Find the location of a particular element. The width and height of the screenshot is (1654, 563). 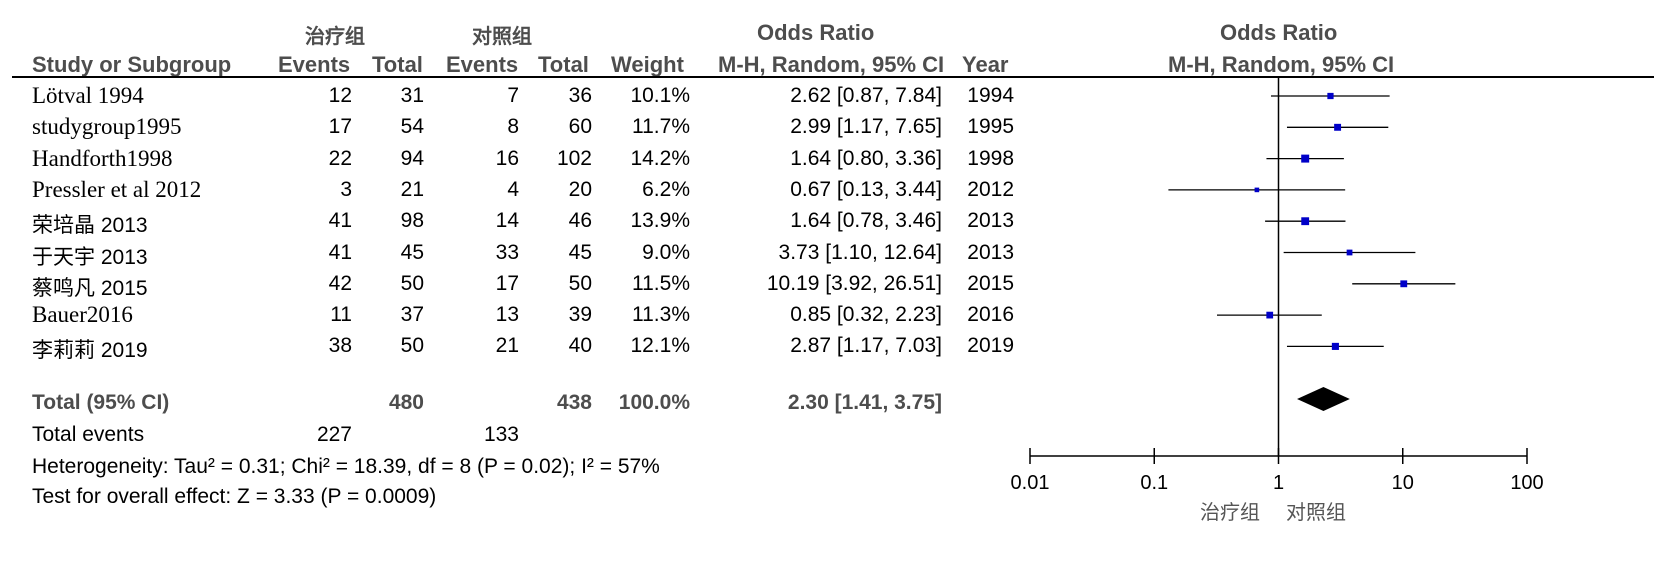

study-name: 蔡鸣凡 2015 is located at coordinates (90, 288).